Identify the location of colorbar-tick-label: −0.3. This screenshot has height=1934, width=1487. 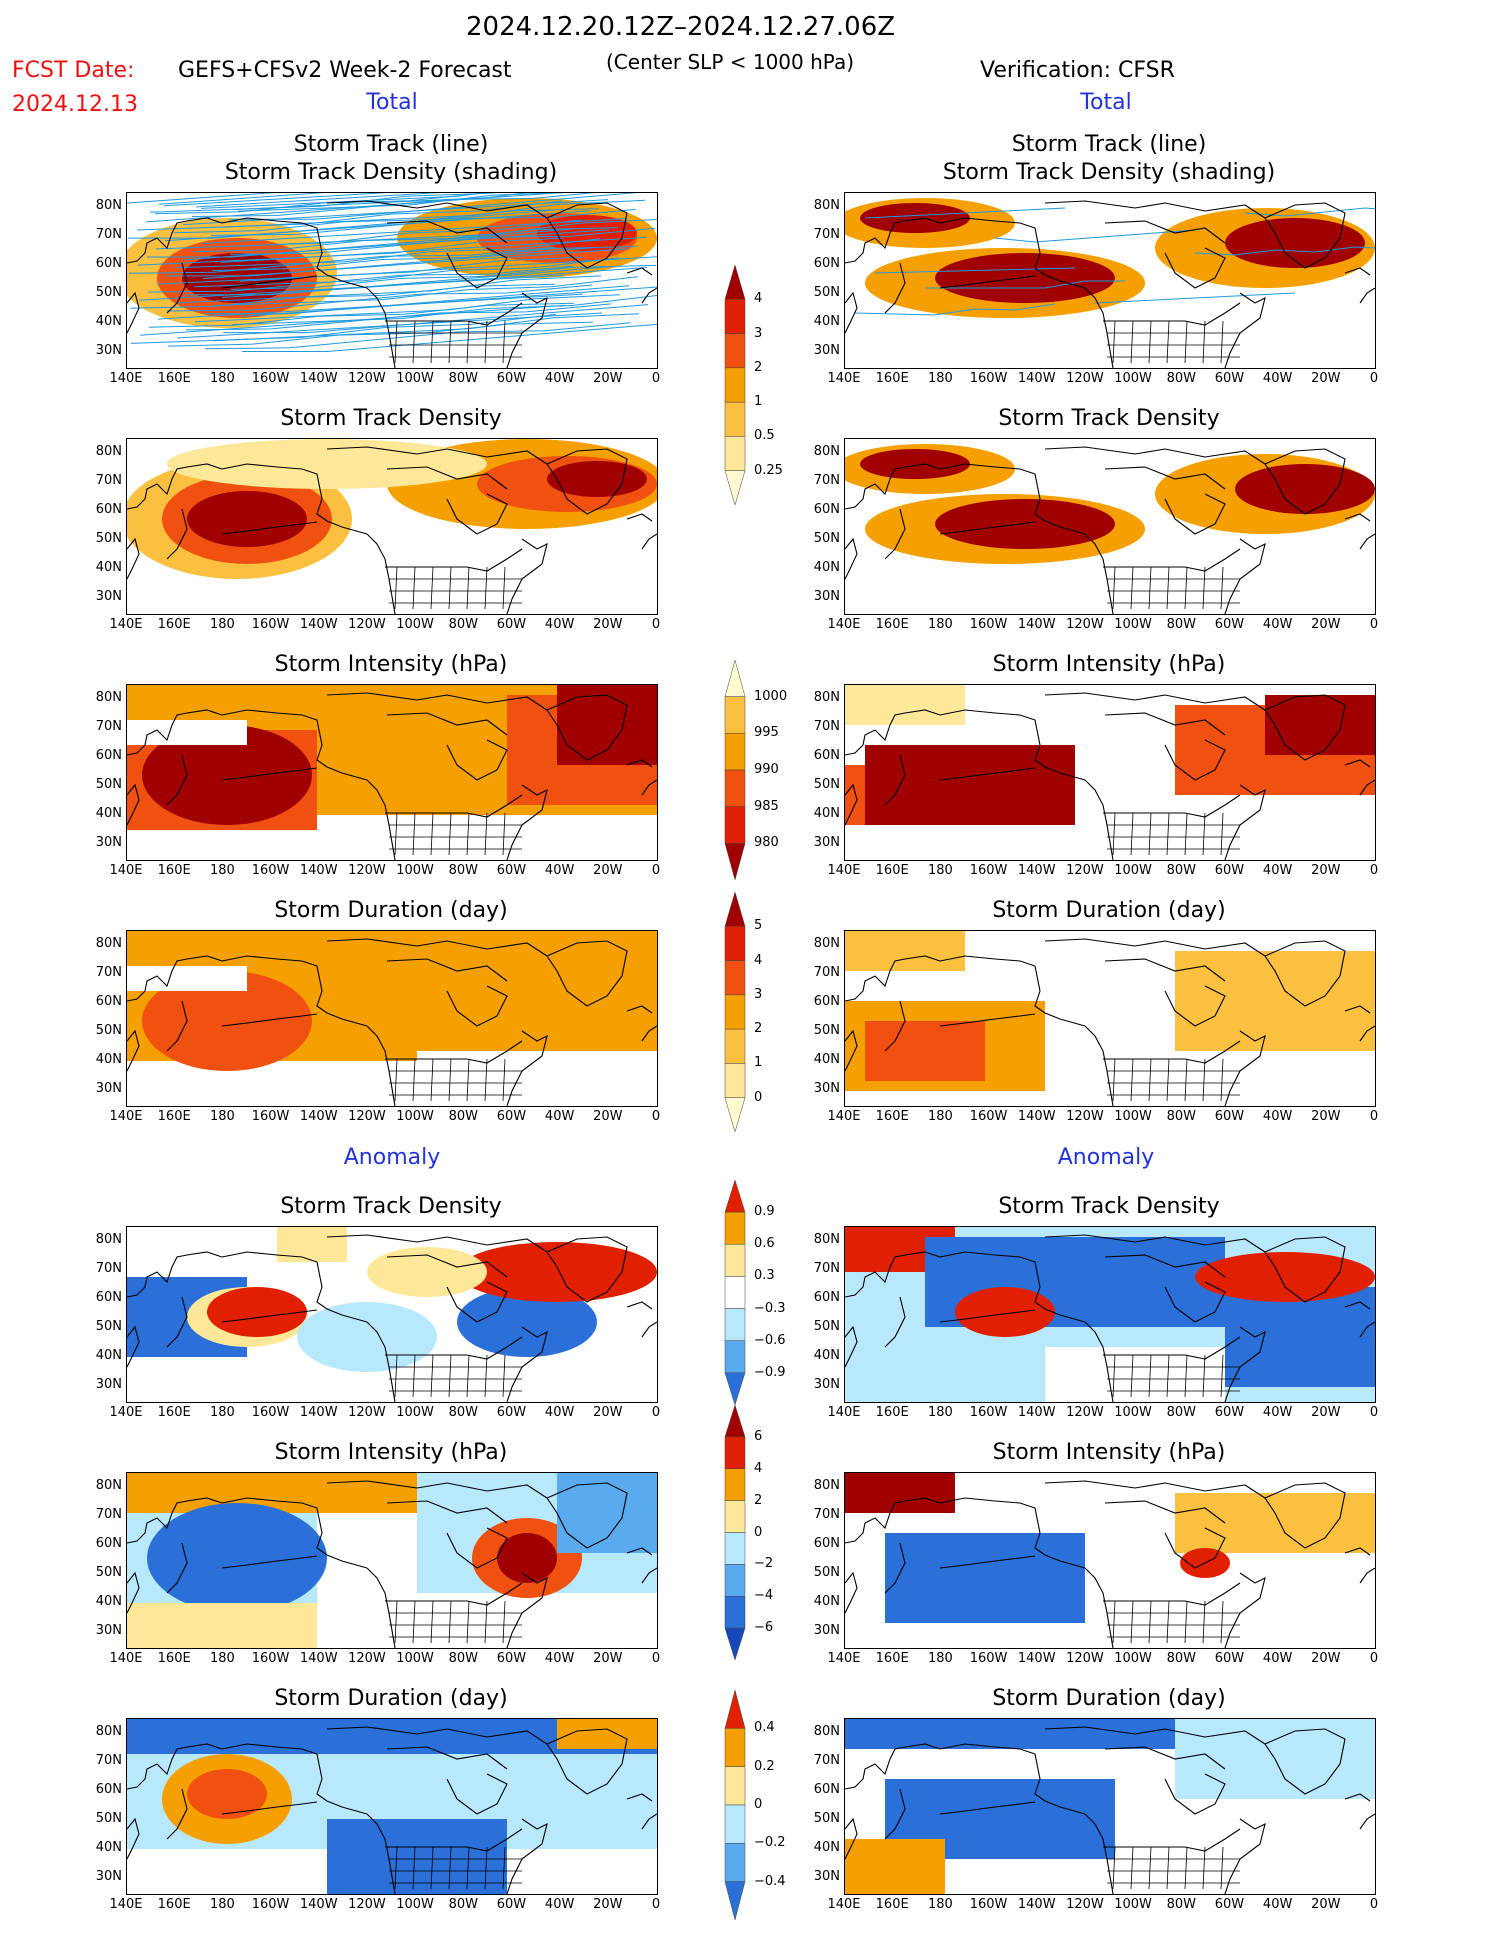
(770, 1308).